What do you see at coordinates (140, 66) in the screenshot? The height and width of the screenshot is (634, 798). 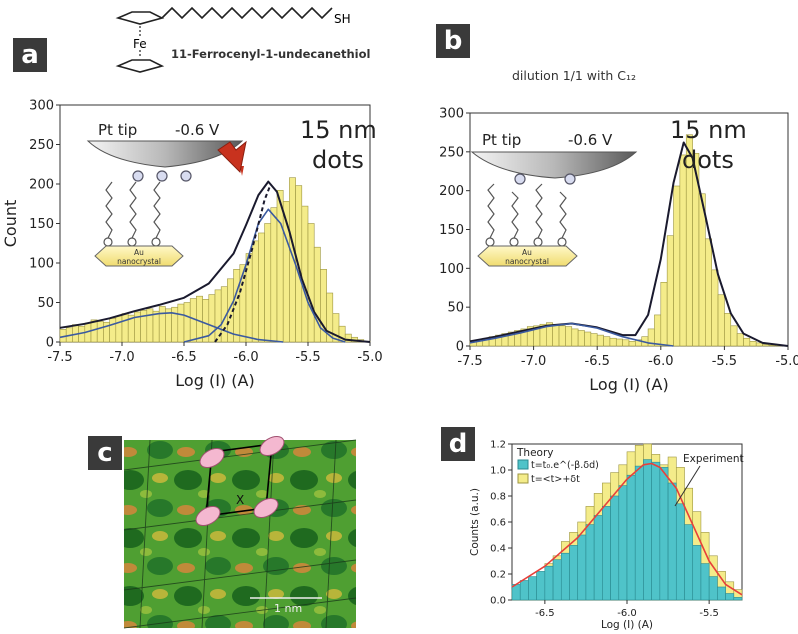 I see `cp-ring-bottom` at bounding box center [140, 66].